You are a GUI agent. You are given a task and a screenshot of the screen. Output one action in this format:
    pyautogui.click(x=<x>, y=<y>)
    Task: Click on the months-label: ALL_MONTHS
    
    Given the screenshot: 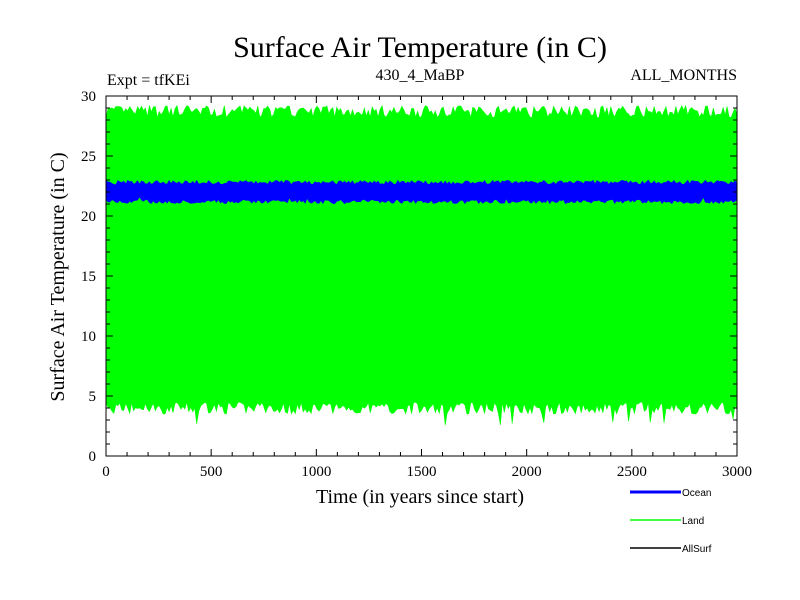 What is the action you would take?
    pyautogui.click(x=683, y=75)
    